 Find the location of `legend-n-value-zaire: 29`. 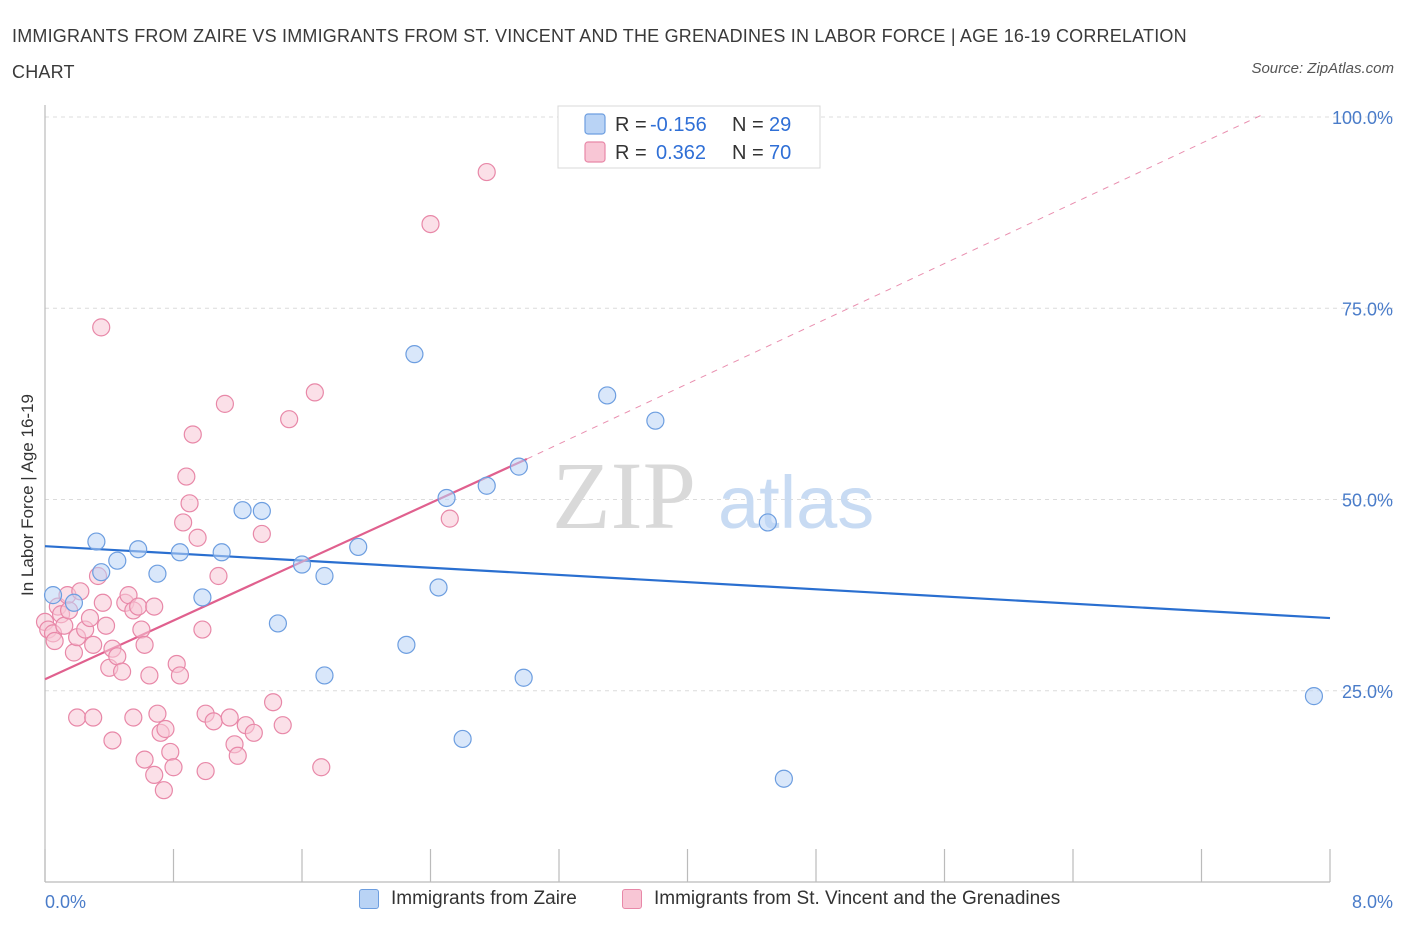

legend-n-value-zaire: 29 is located at coordinates (780, 125).